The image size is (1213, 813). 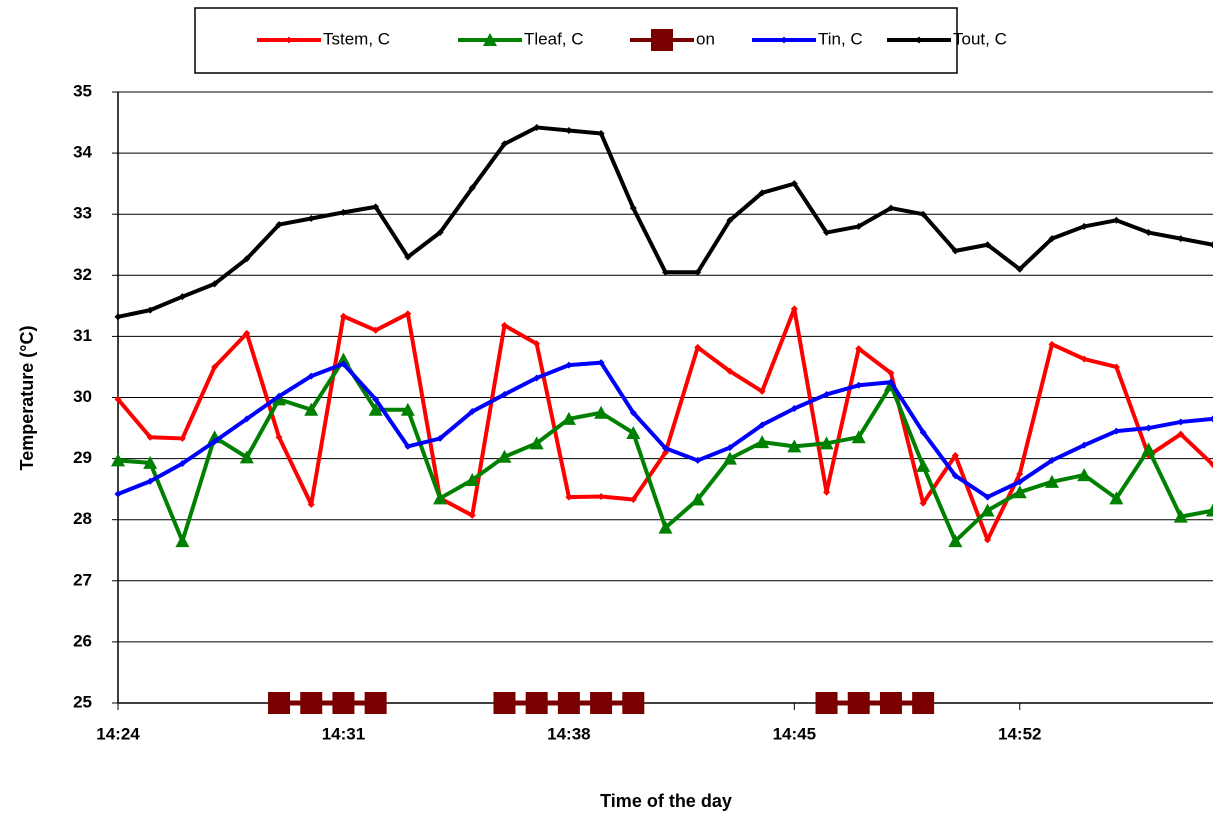 I want to click on y-tick-label: 35, so click(x=82, y=90).